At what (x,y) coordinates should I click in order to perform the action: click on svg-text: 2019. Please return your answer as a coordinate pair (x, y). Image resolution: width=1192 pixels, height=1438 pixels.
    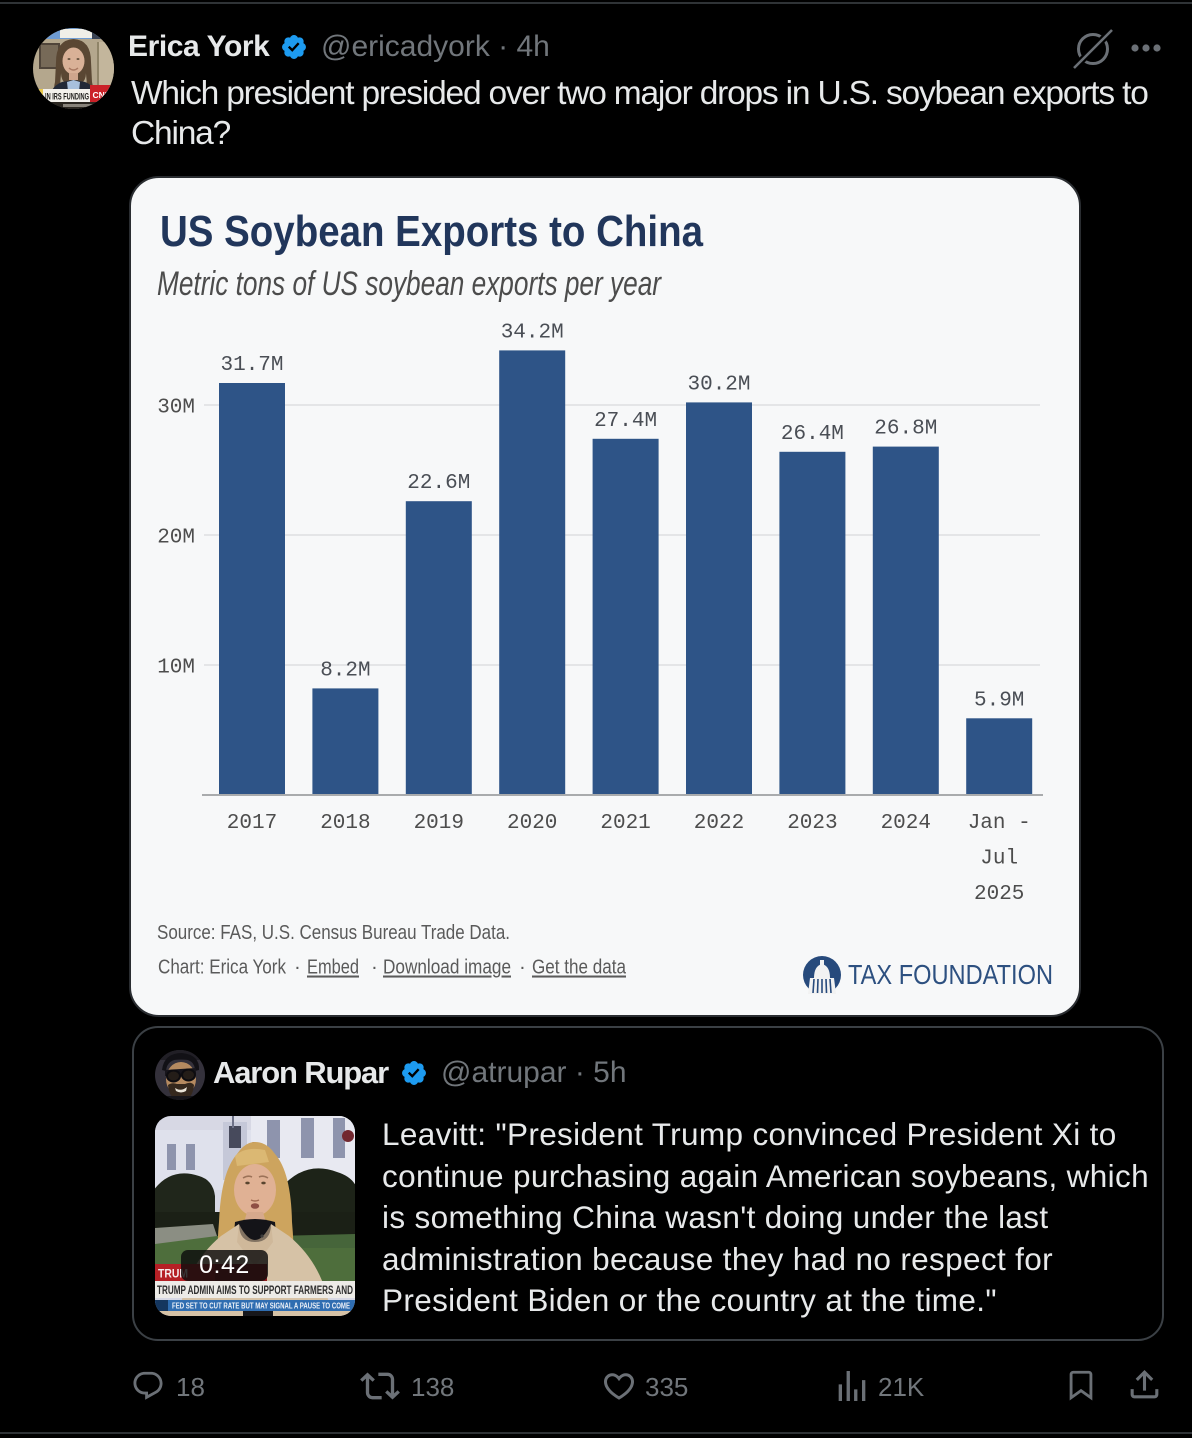
    Looking at the image, I should click on (439, 823).